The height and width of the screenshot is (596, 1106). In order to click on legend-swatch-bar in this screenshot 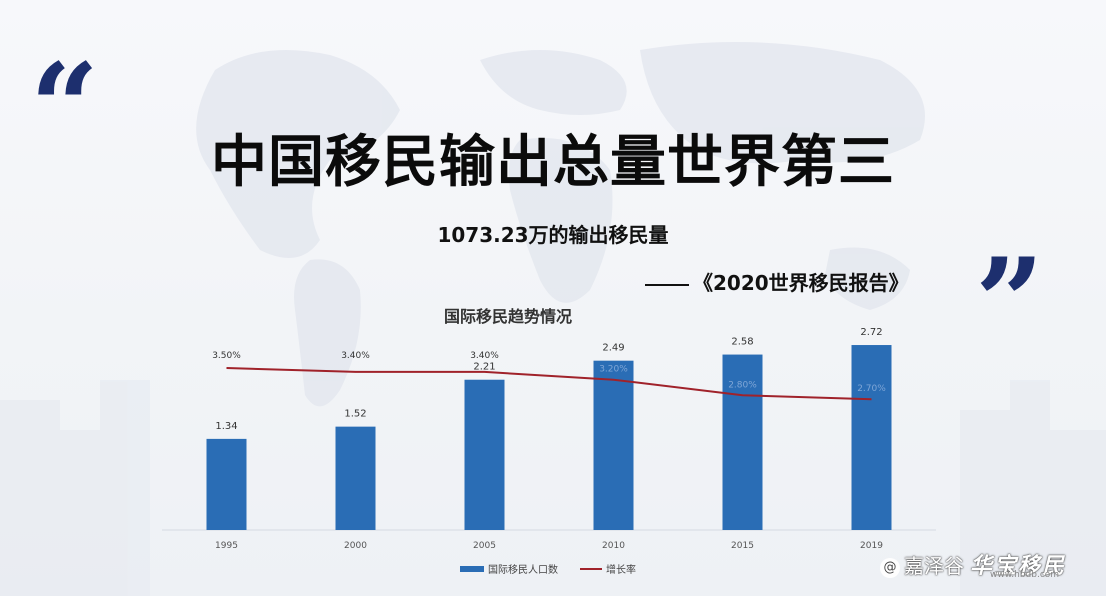, I will do `click(472, 569)`.